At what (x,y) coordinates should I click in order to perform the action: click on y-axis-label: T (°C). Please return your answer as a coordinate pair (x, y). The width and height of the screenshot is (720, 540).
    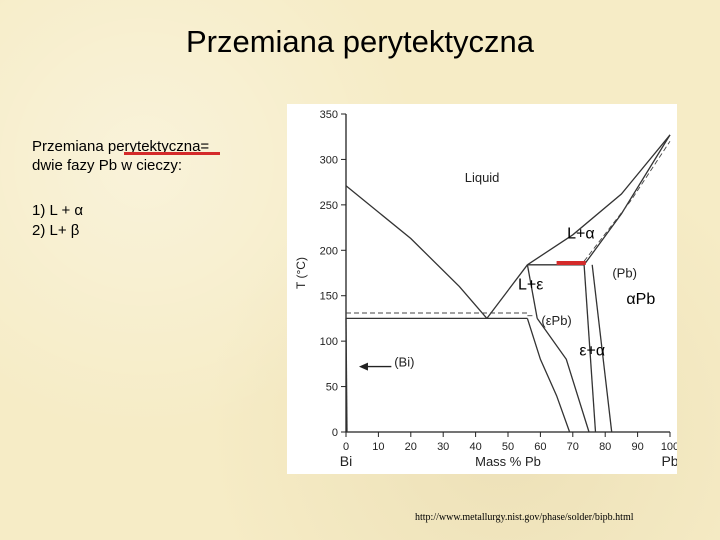
    Looking at the image, I should click on (301, 273).